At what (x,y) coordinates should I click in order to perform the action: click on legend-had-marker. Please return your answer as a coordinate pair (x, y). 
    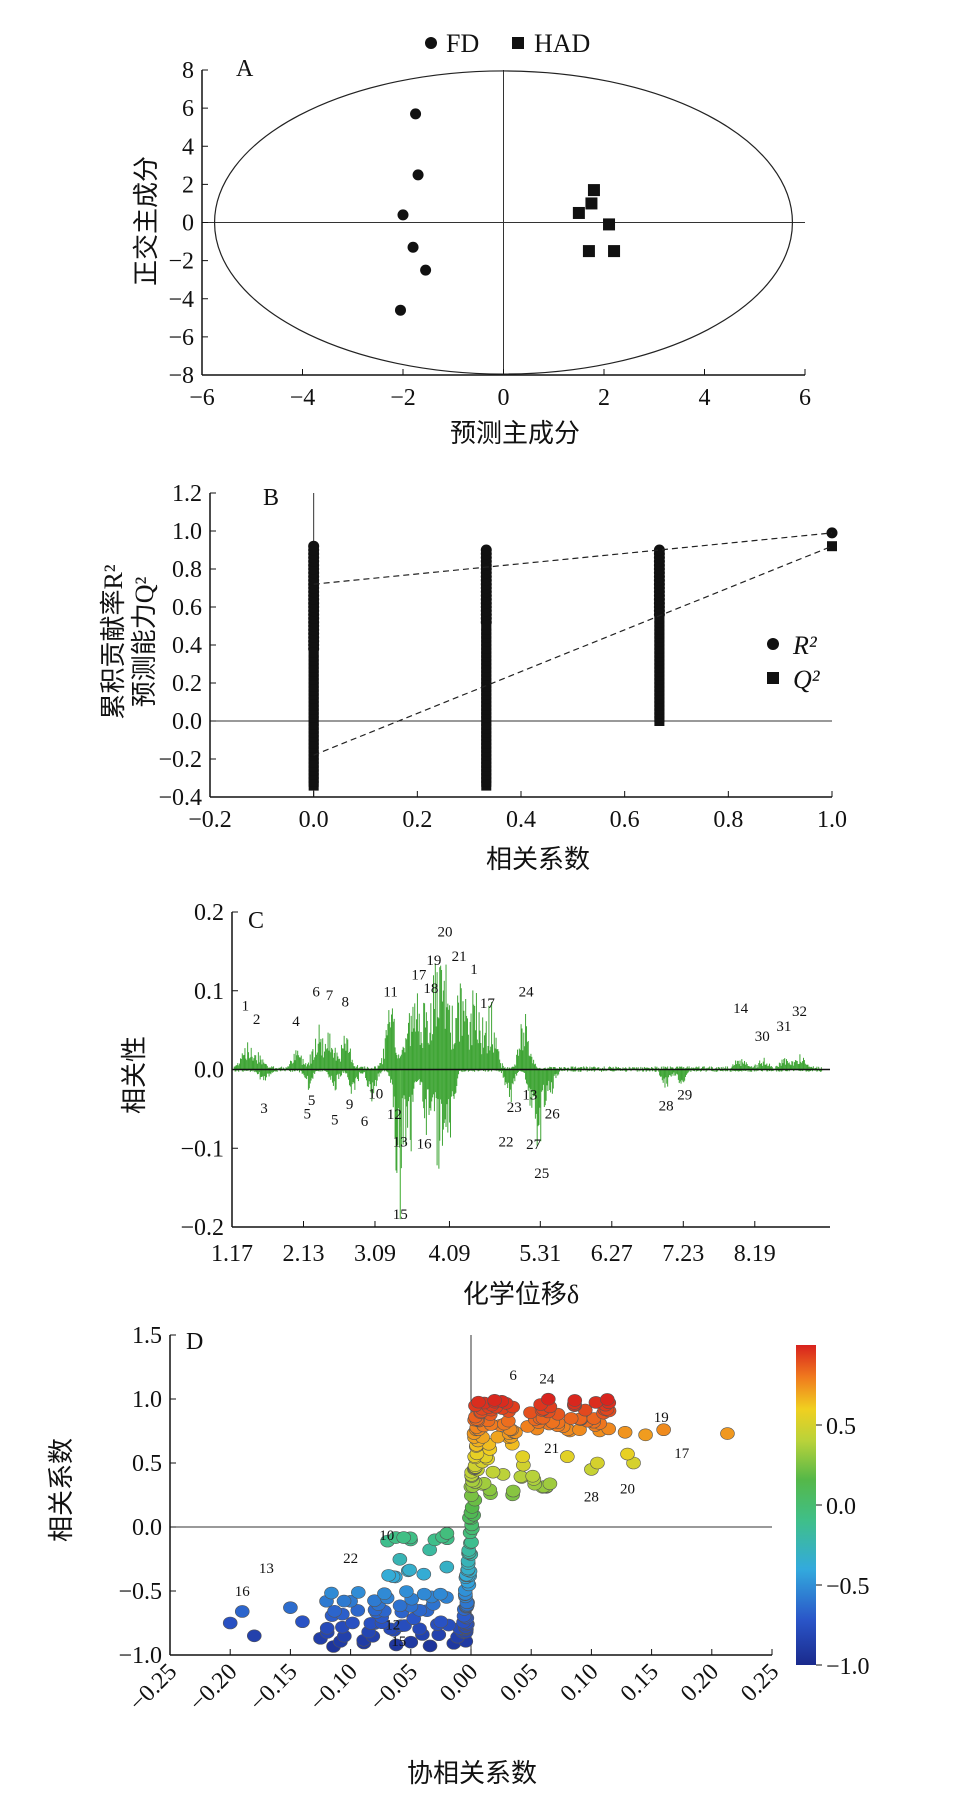
    Looking at the image, I should click on (518, 43).